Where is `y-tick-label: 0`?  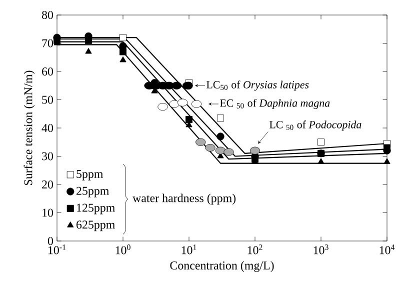
y-tick-label: 0 is located at coordinates (51, 241).